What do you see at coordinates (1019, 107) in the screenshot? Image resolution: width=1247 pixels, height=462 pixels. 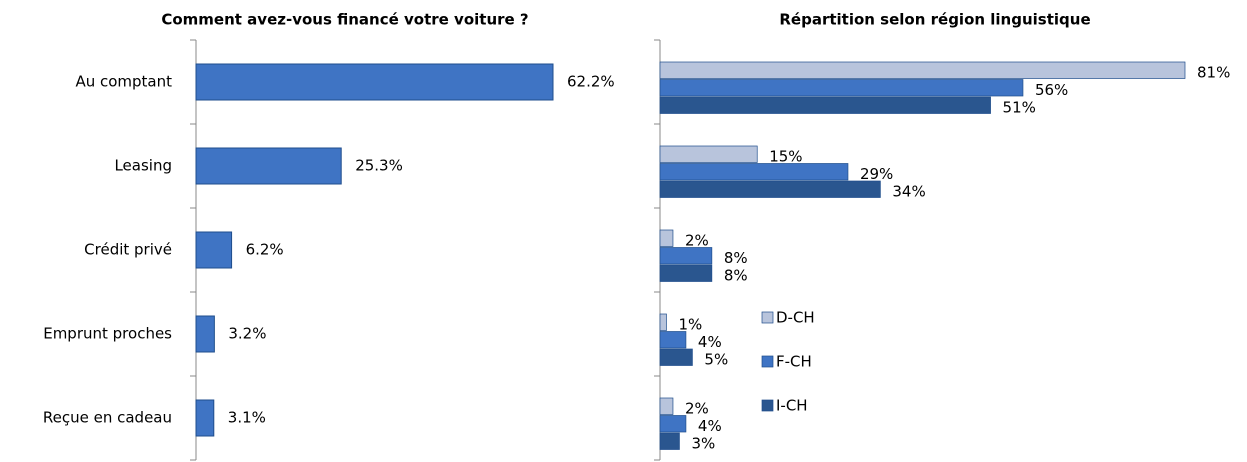 I see `value-label: 51%` at bounding box center [1019, 107].